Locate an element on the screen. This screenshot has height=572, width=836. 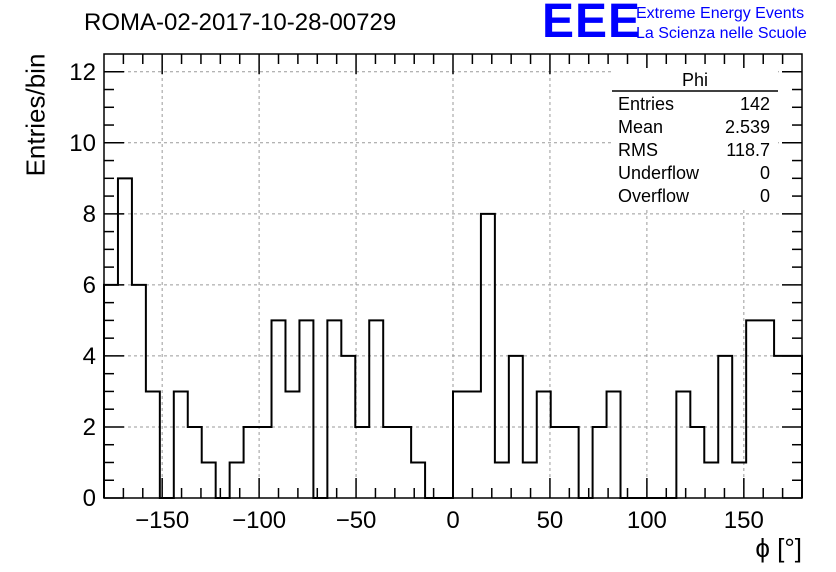
x-tick-label: 0 is located at coordinates (452, 520).